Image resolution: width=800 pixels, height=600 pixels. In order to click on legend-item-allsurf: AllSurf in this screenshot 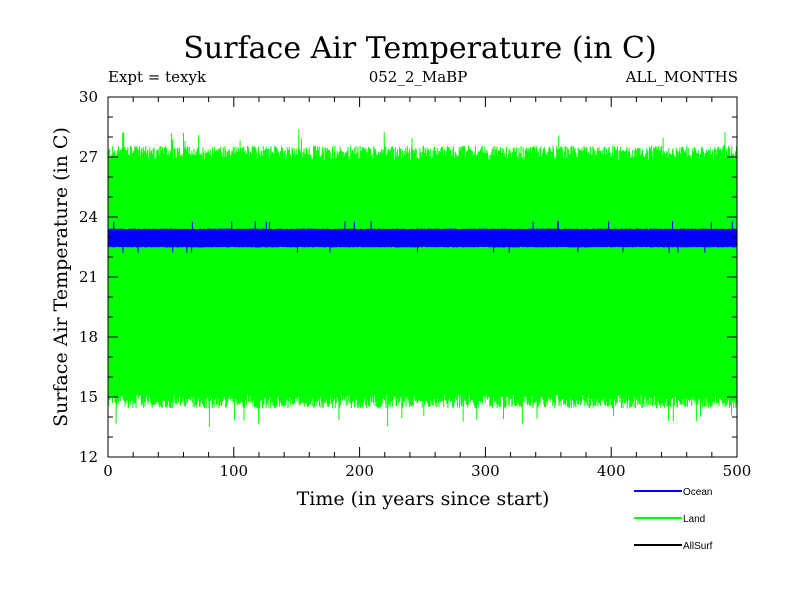, I will do `click(673, 546)`.